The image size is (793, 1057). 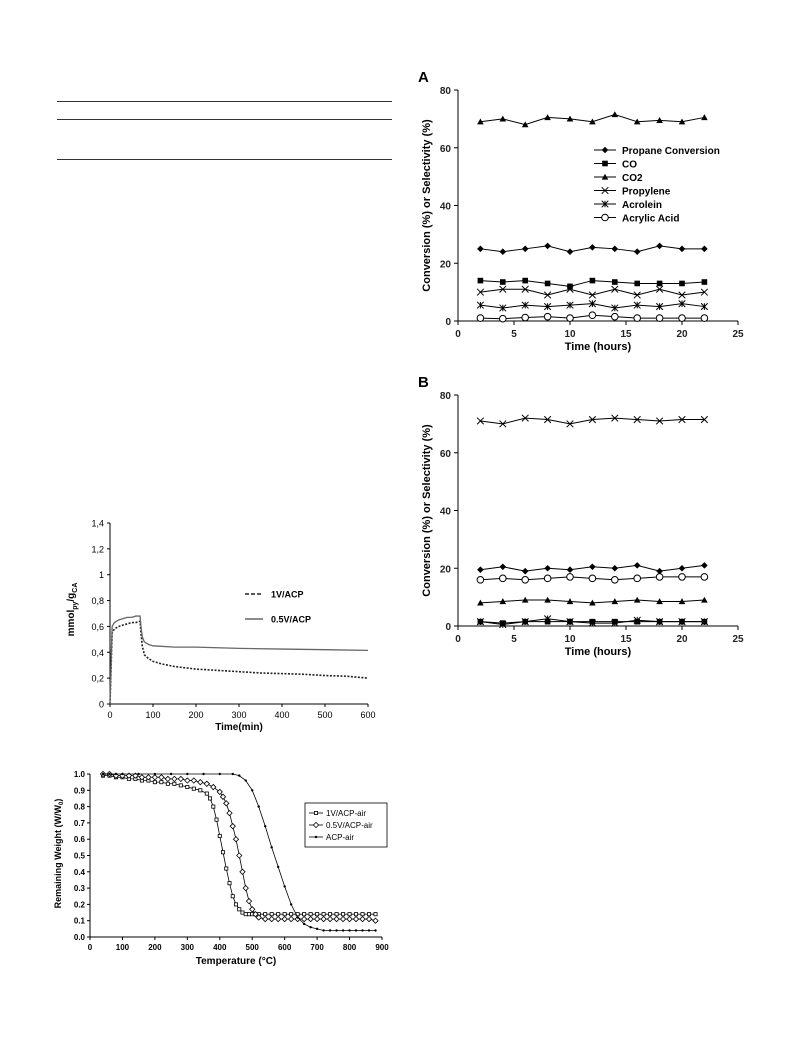 I want to click on x-tick-label: 900, so click(x=382, y=947).